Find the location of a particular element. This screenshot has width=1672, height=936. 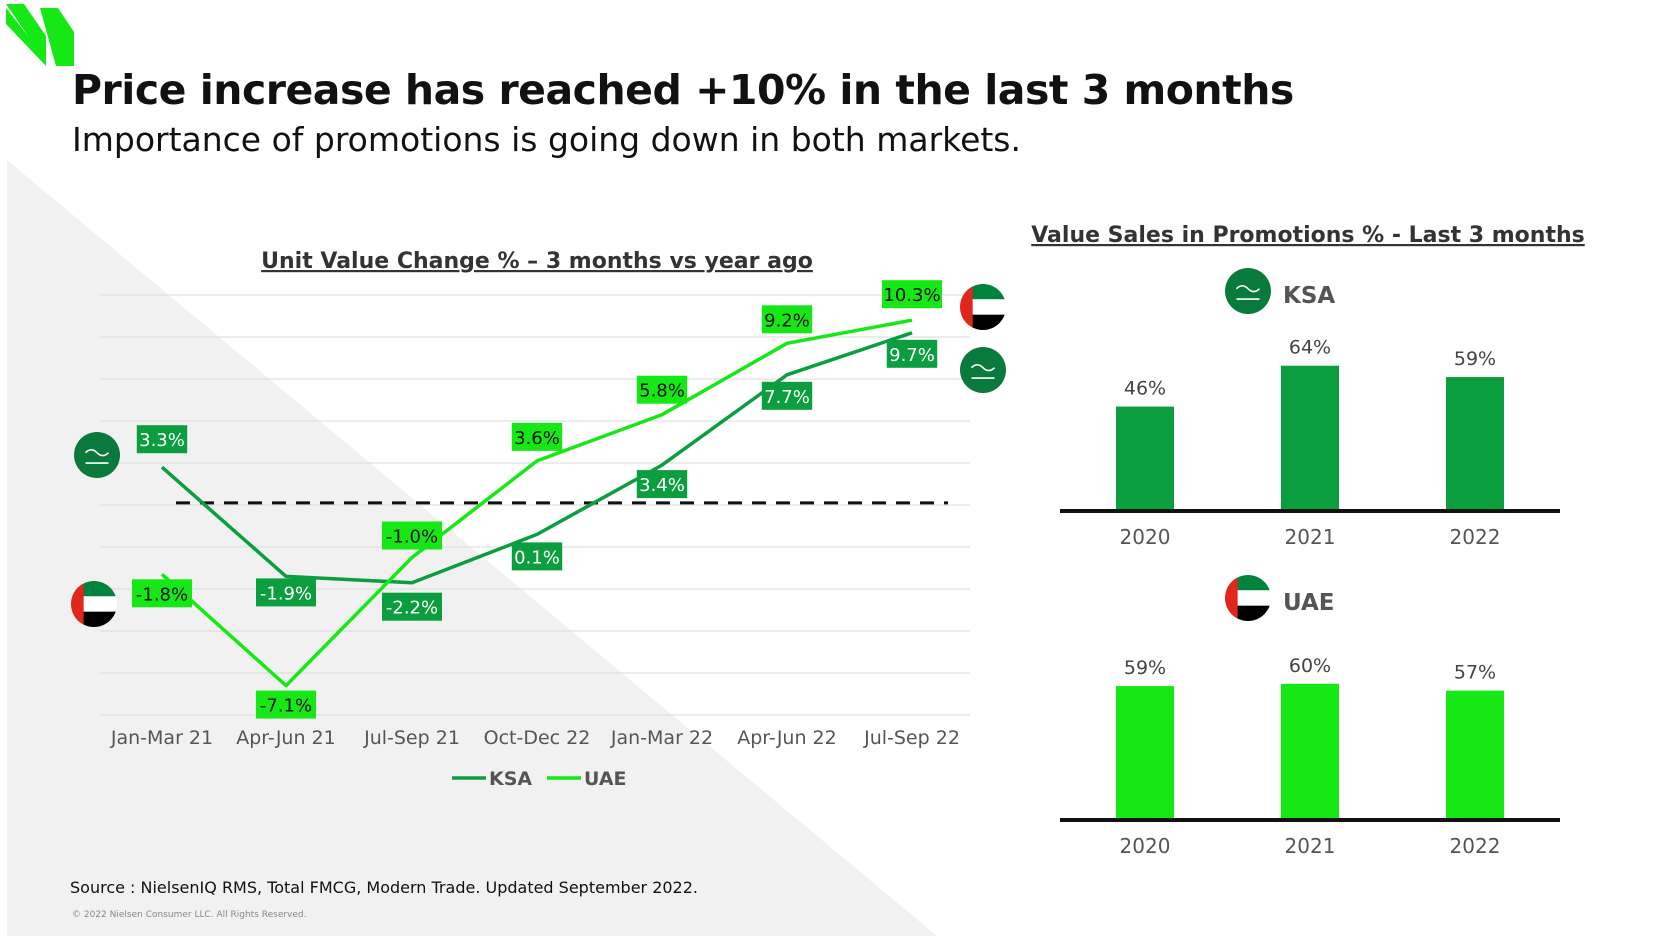

x-tick-label: Apr-Jun 21 is located at coordinates (285, 738).